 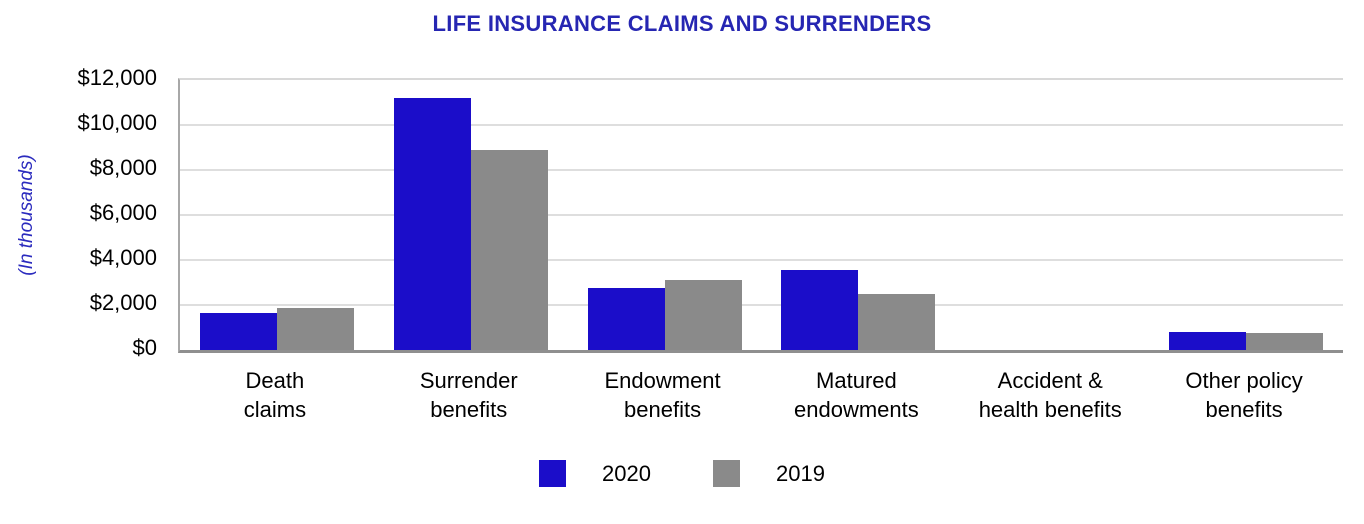 What do you see at coordinates (1050, 380) in the screenshot?
I see `x-label-line: Accident &` at bounding box center [1050, 380].